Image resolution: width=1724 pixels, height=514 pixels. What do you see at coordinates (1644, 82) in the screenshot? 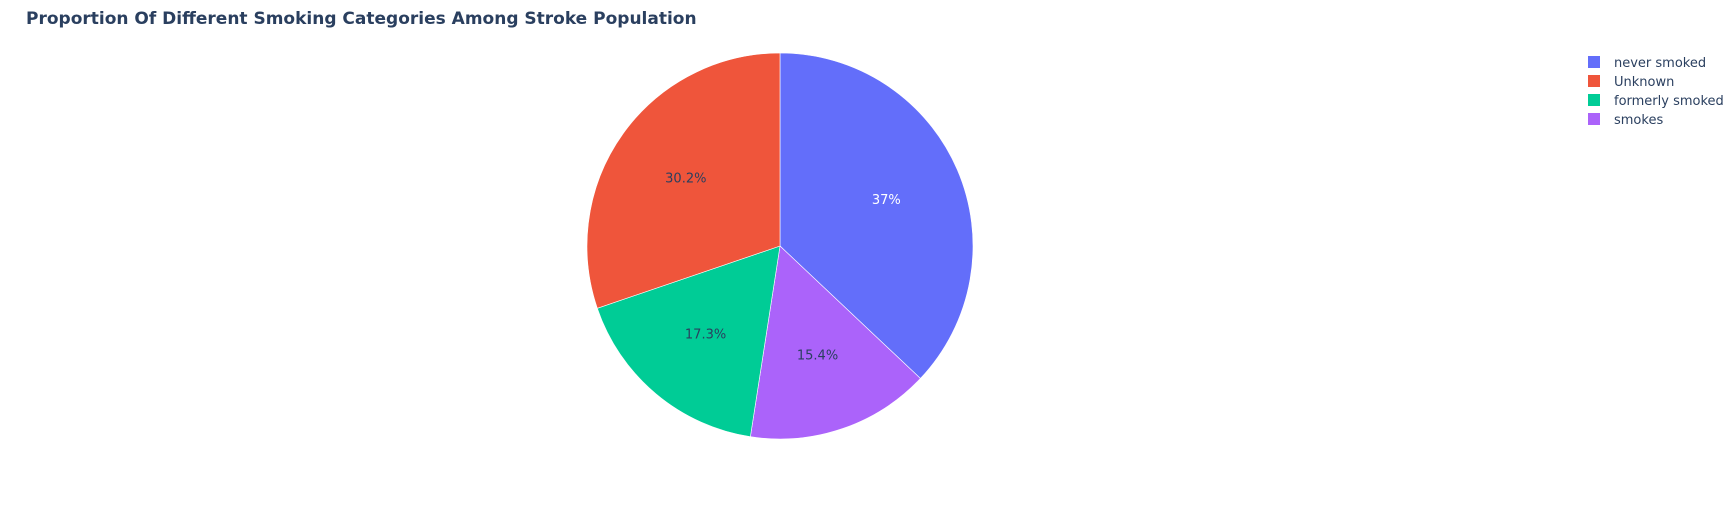
I see `legend-label: Unknown` at bounding box center [1644, 82].